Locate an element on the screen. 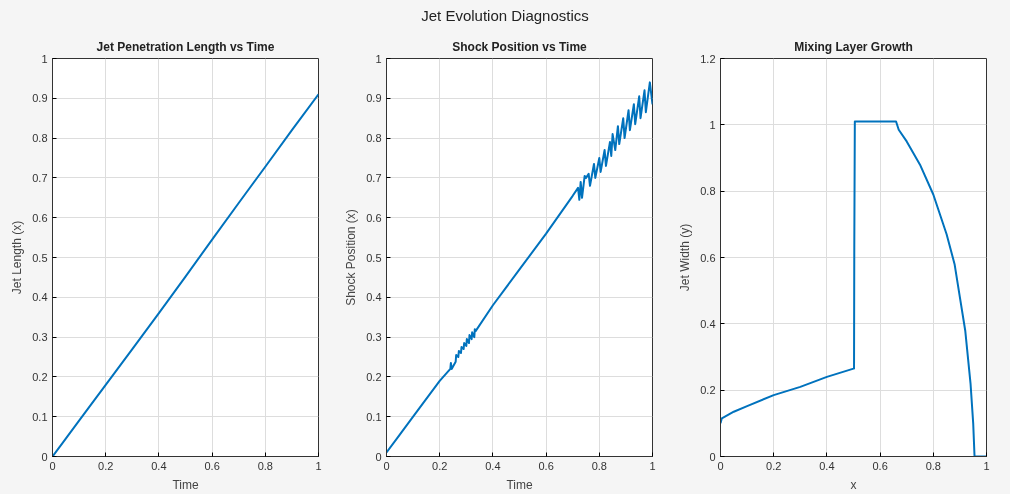 This screenshot has height=498, width=1010. x-axis-title: x is located at coordinates (853, 484).